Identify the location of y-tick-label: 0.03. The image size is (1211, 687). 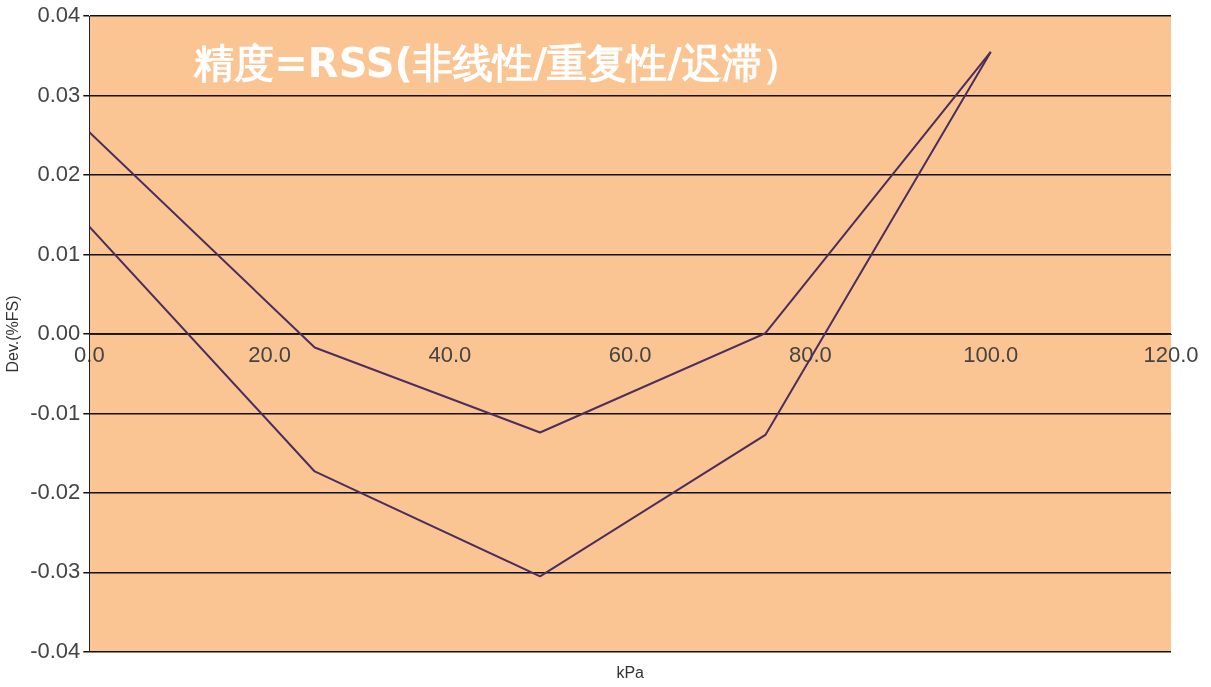
(59, 94).